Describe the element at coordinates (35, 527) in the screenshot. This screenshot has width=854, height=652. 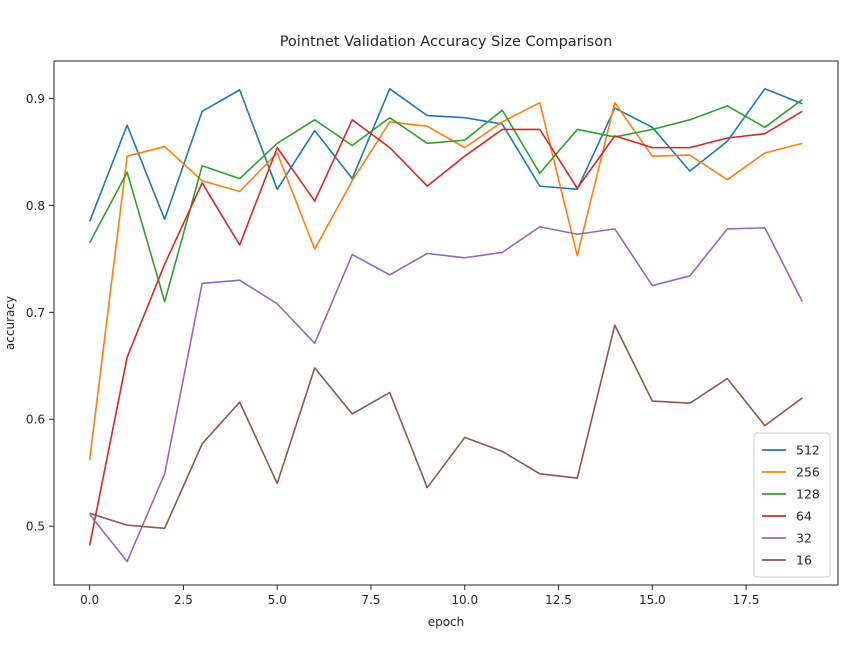
I see `y-tick-label: 0.5` at that location.